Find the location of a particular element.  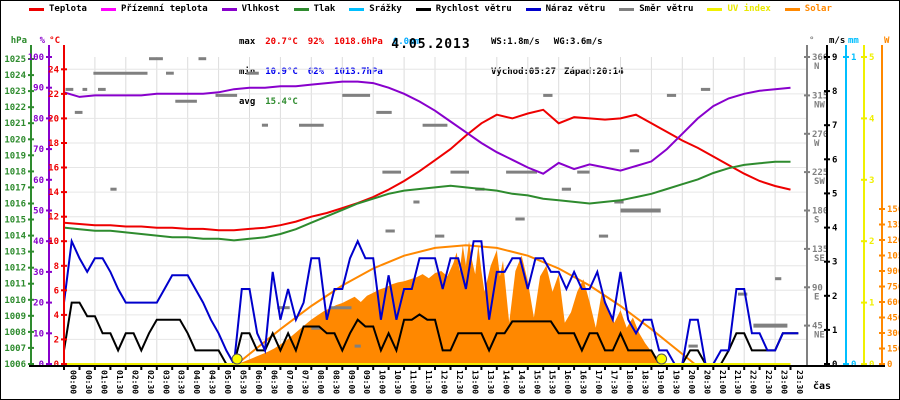

axis-label: 30 is located at coordinates (38, 273).